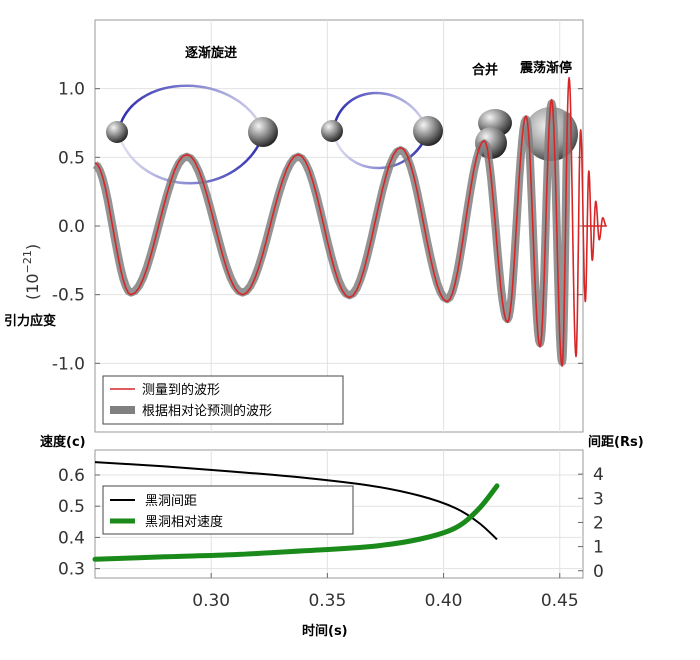 The width and height of the screenshot is (700, 660). Describe the element at coordinates (181, 390) in the screenshot. I see `legend-label-measured: 测量到的波形` at that location.